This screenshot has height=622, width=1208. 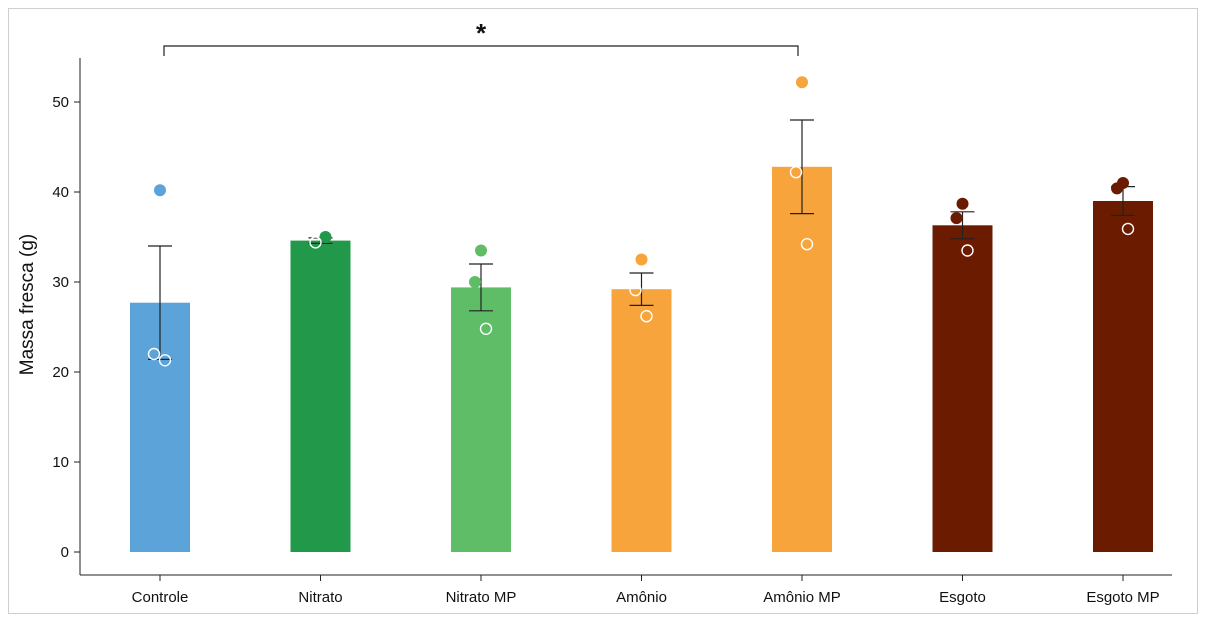 I want to click on y-tick-label: 40, so click(x=60, y=192).